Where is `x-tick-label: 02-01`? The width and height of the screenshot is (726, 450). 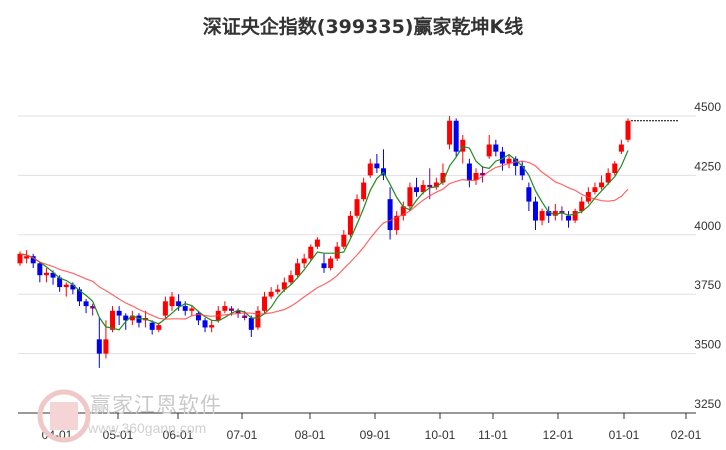
x-tick-label: 02-01 is located at coordinates (686, 435).